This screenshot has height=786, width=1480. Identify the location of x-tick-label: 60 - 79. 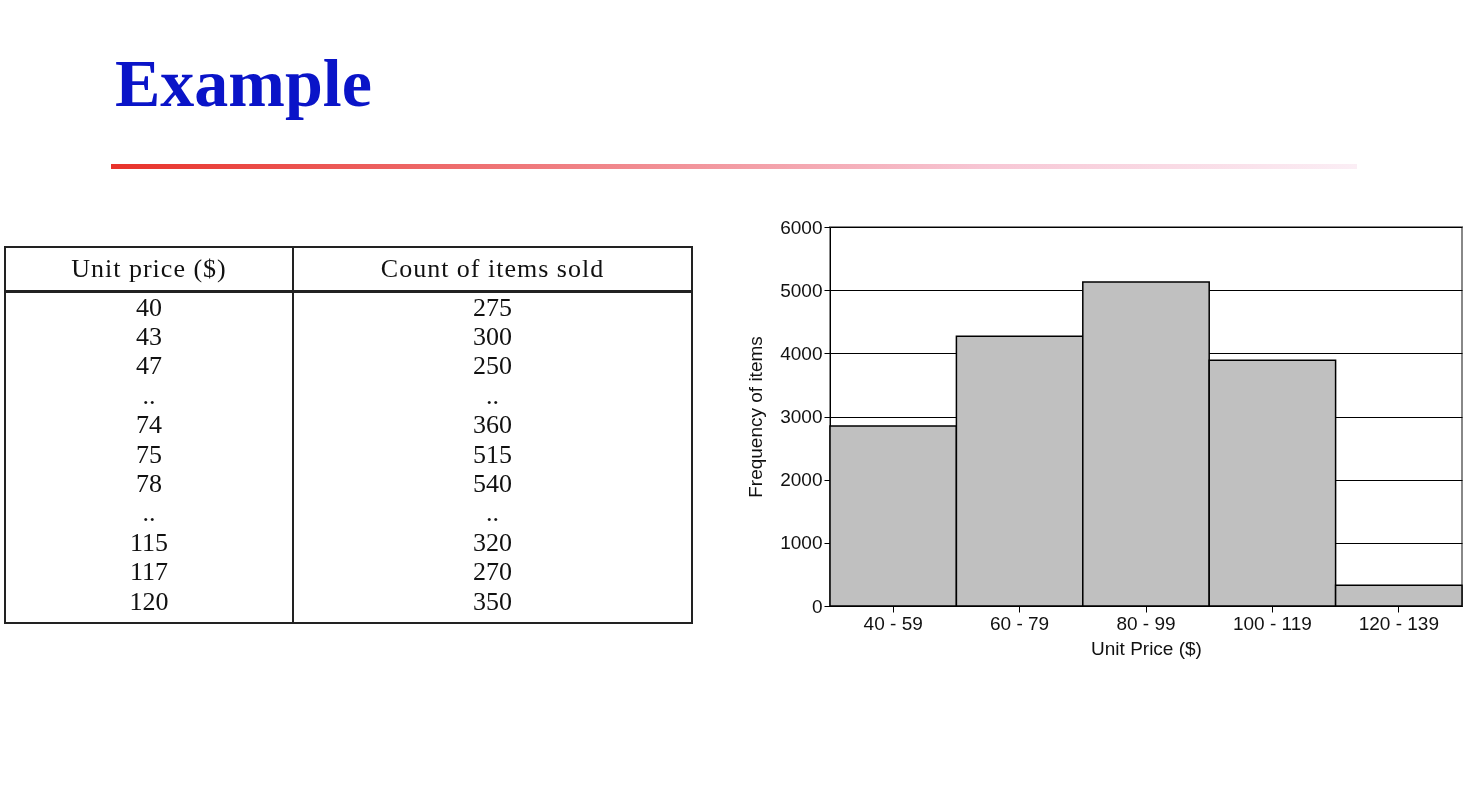
(1020, 623).